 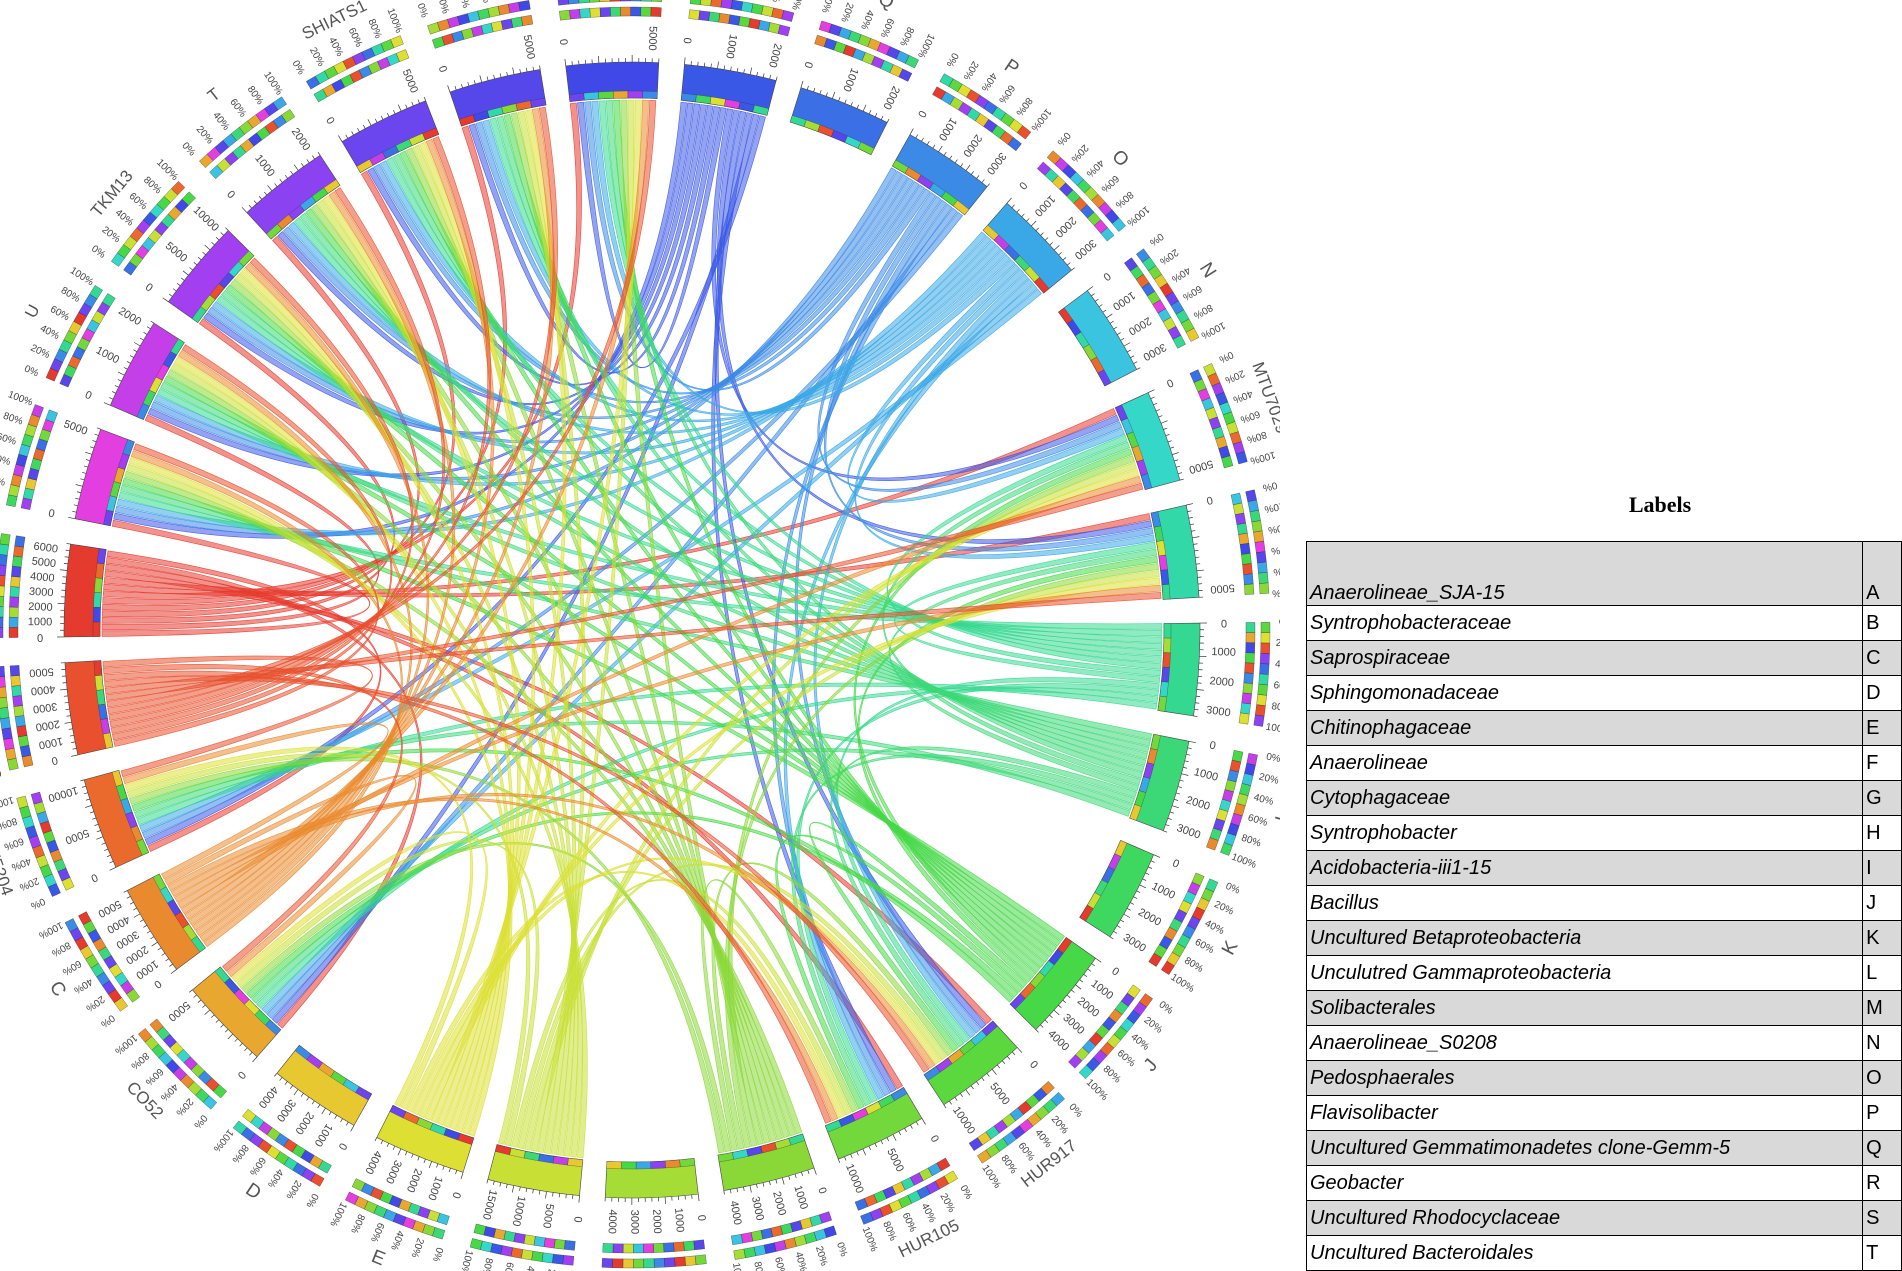 I want to click on legend-row: Saprospiraceae C, so click(x=1603, y=658).